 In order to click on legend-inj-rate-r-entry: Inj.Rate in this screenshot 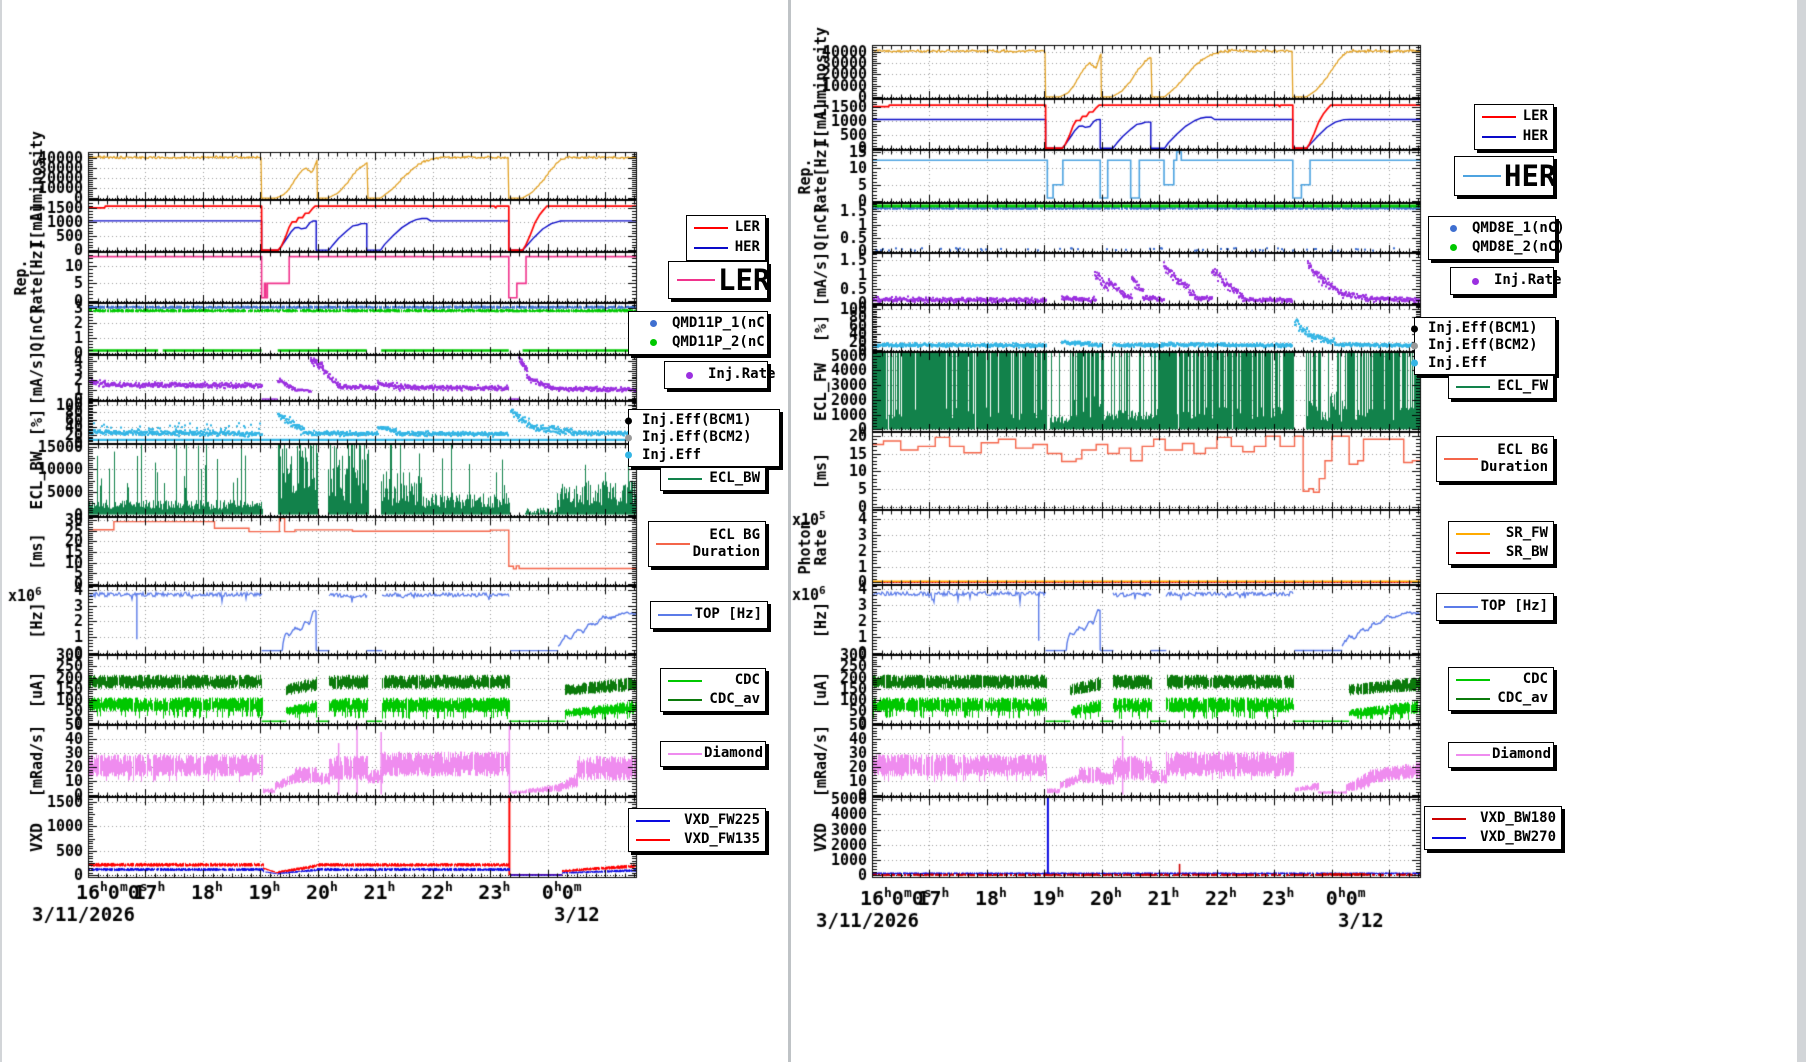, I will do `click(1508, 281)`.